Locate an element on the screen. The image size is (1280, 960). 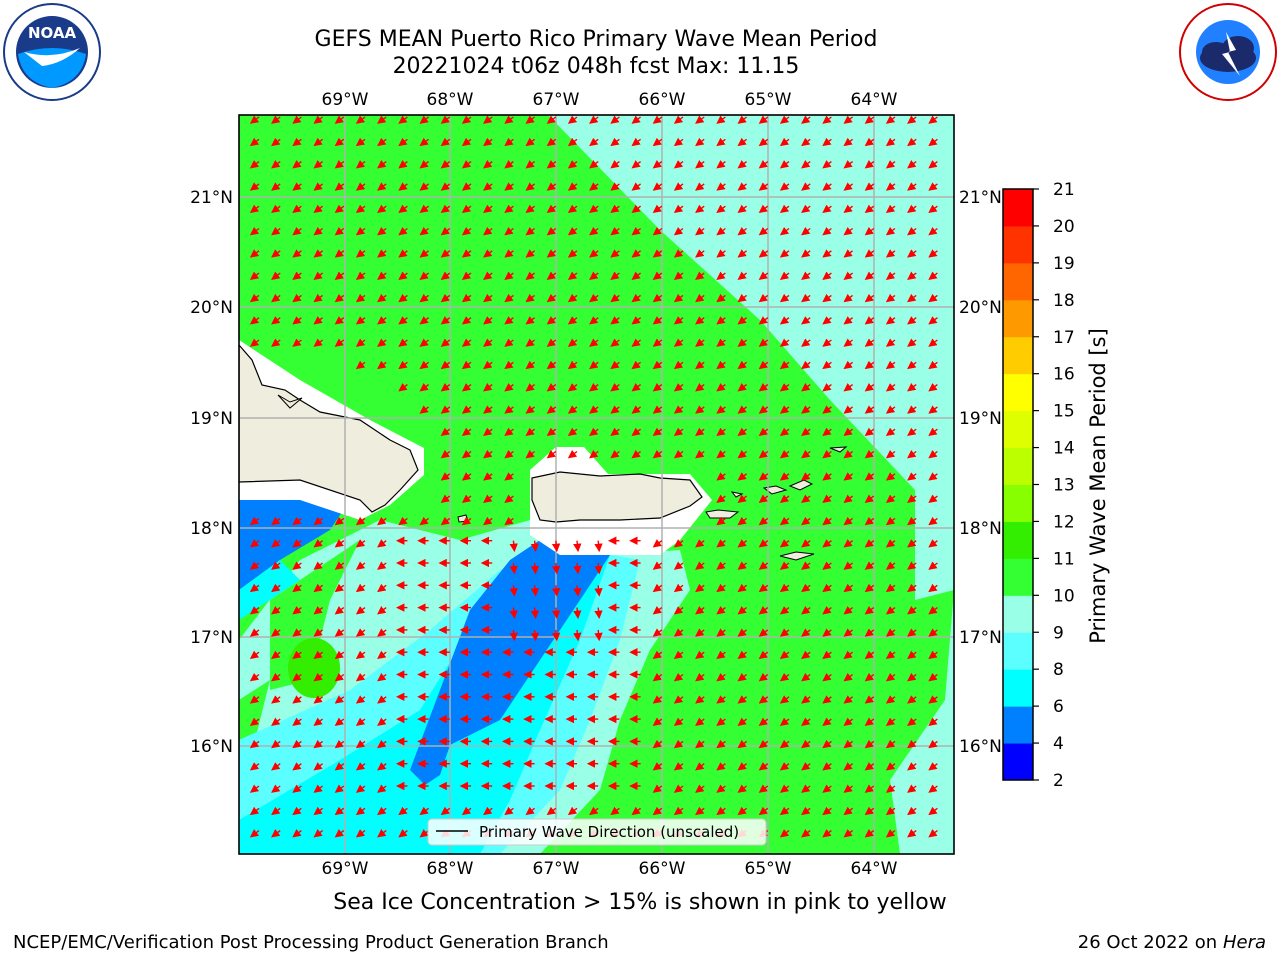
colorbar: 2 4 6 8 9 10 11 12 13 14 15 16 17 18 19 20 21 is located at coordinates (1038, 485).